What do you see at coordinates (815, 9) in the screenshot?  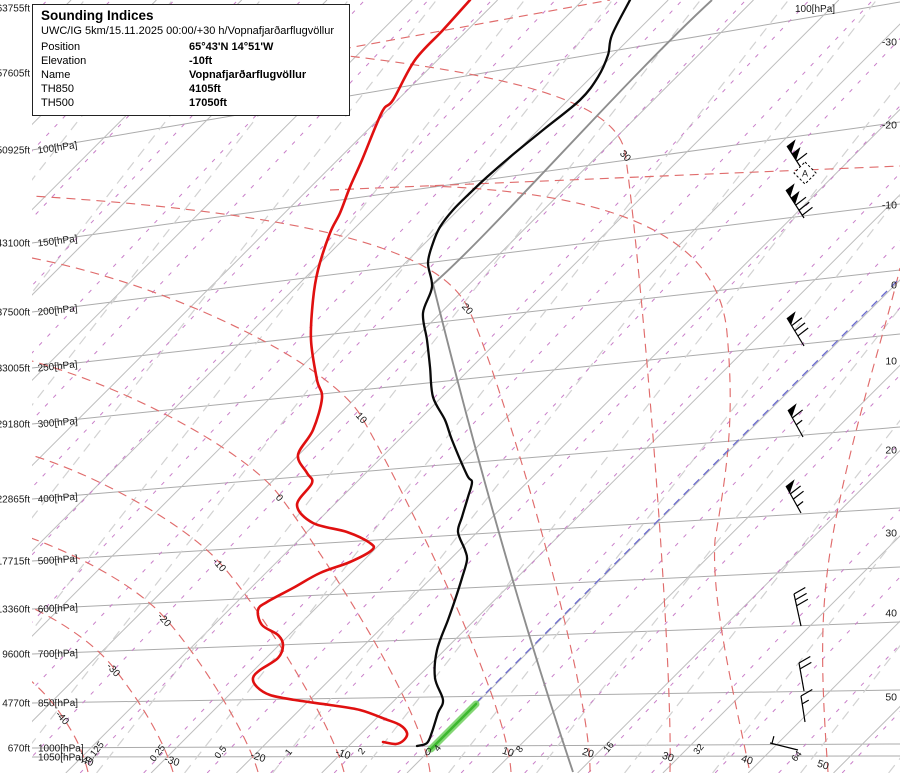 I see `pressure-tick-label: 100[hPa]` at bounding box center [815, 9].